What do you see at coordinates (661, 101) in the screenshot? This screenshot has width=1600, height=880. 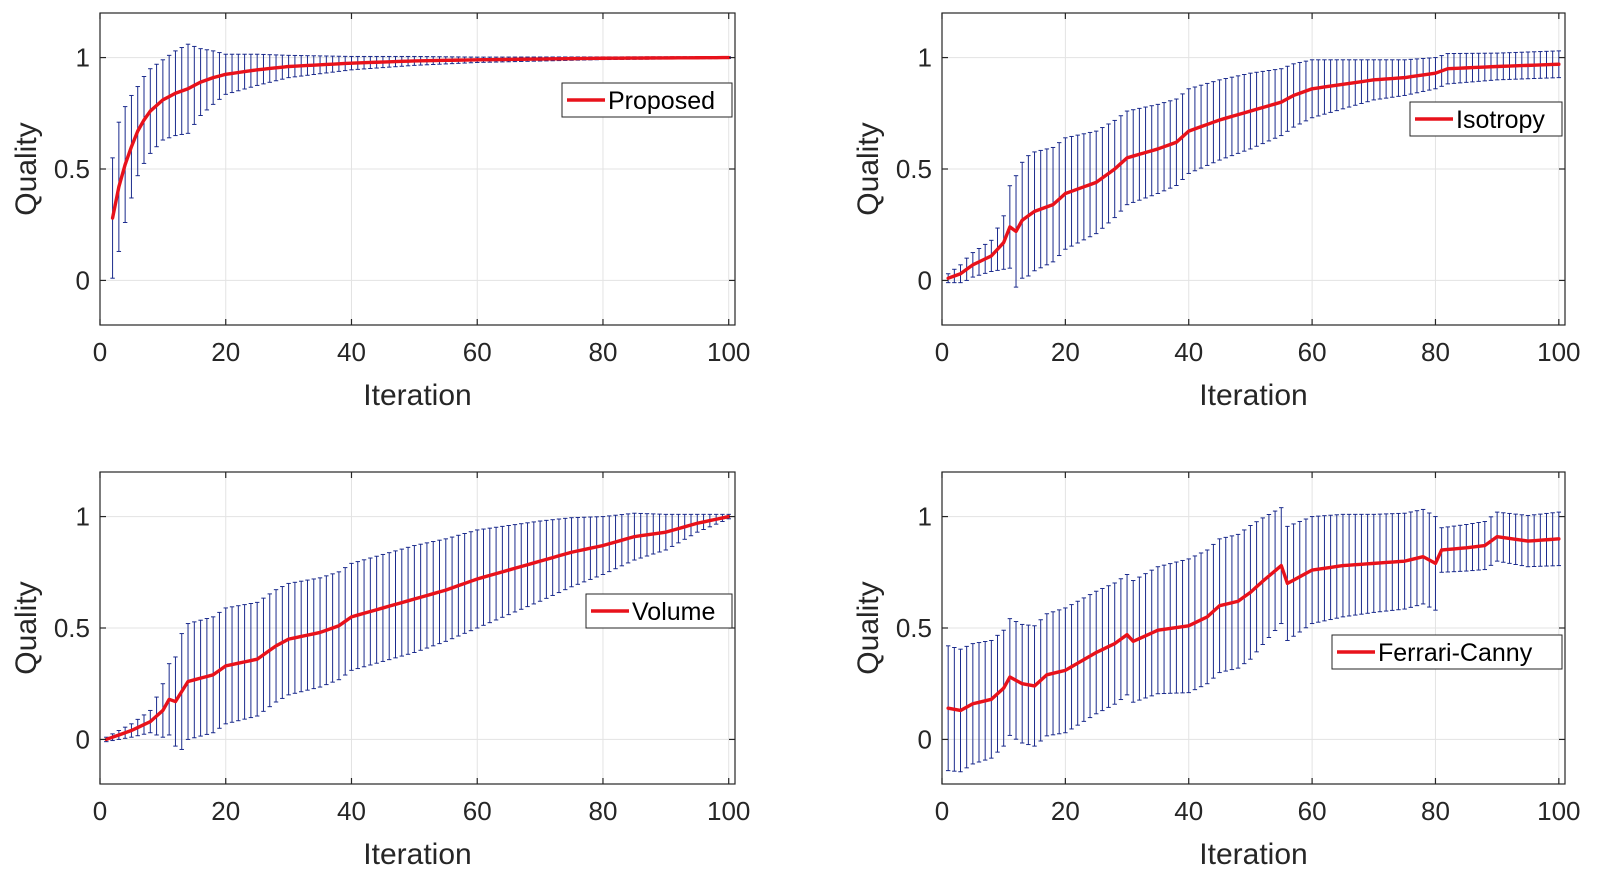 I see `legend-label: Proposed` at bounding box center [661, 101].